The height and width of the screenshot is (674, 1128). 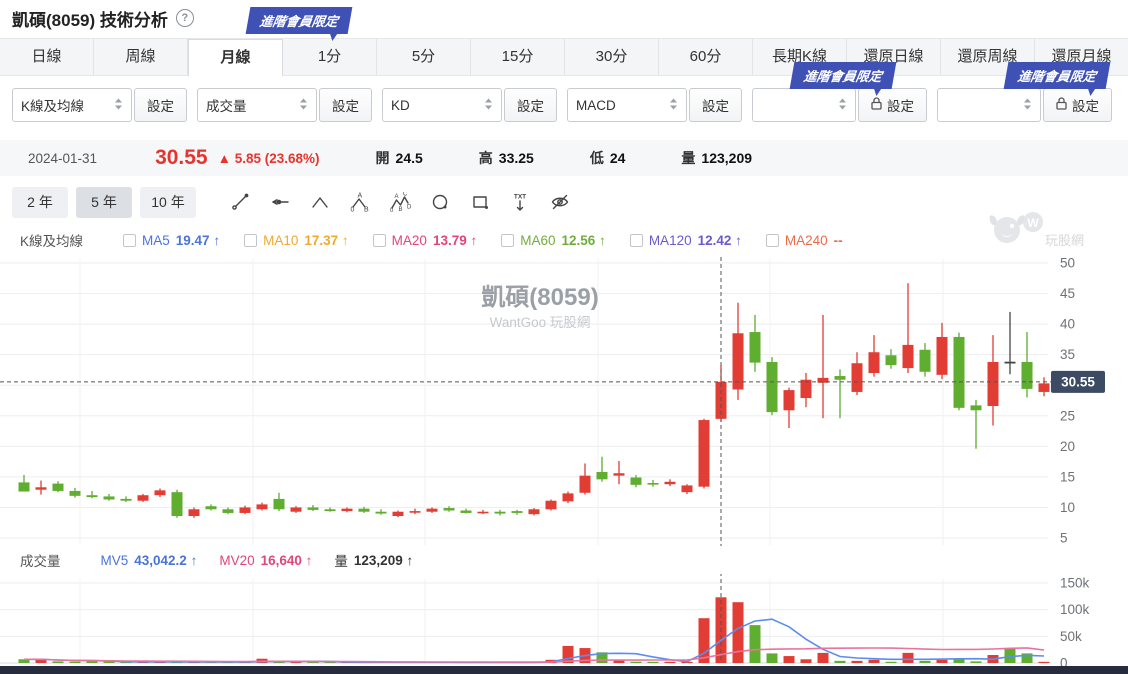 What do you see at coordinates (265, 560) in the screenshot?
I see `volume-legend-item-1: MV20 16,640 ↑` at bounding box center [265, 560].